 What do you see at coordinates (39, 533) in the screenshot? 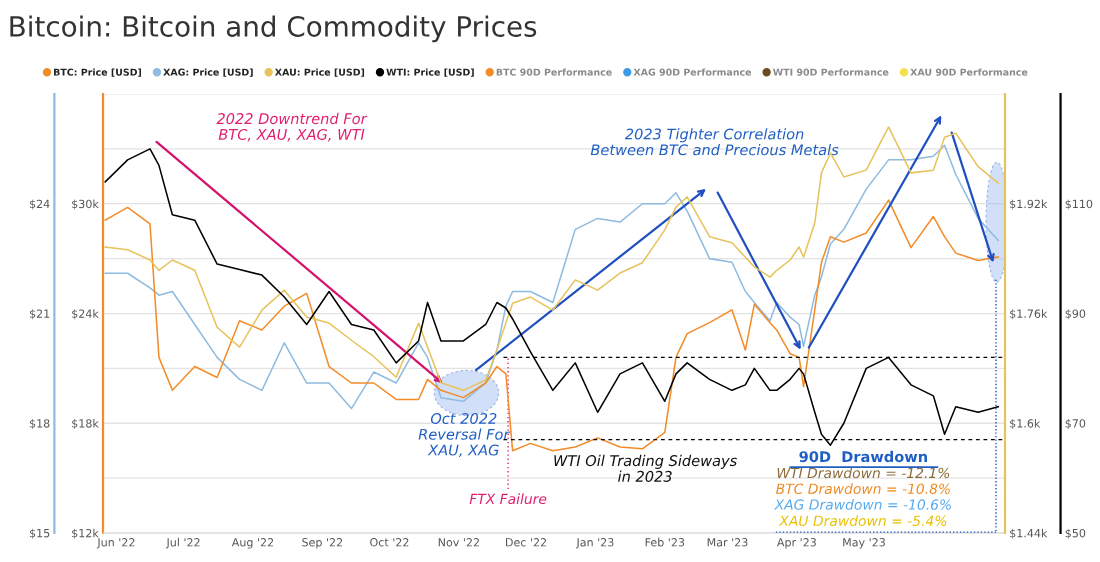
I see `y-tick-label: $15` at bounding box center [39, 533].